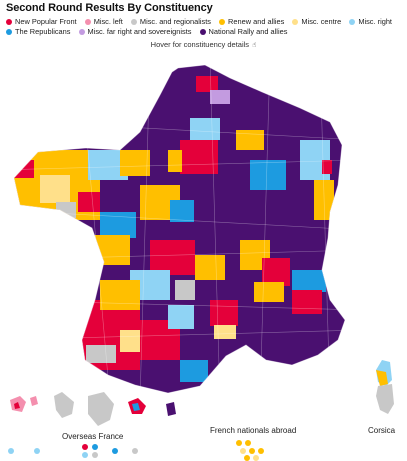 The image size is (407, 461). What do you see at coordinates (101, 409) in the screenshot?
I see `guyane-misc` at bounding box center [101, 409].